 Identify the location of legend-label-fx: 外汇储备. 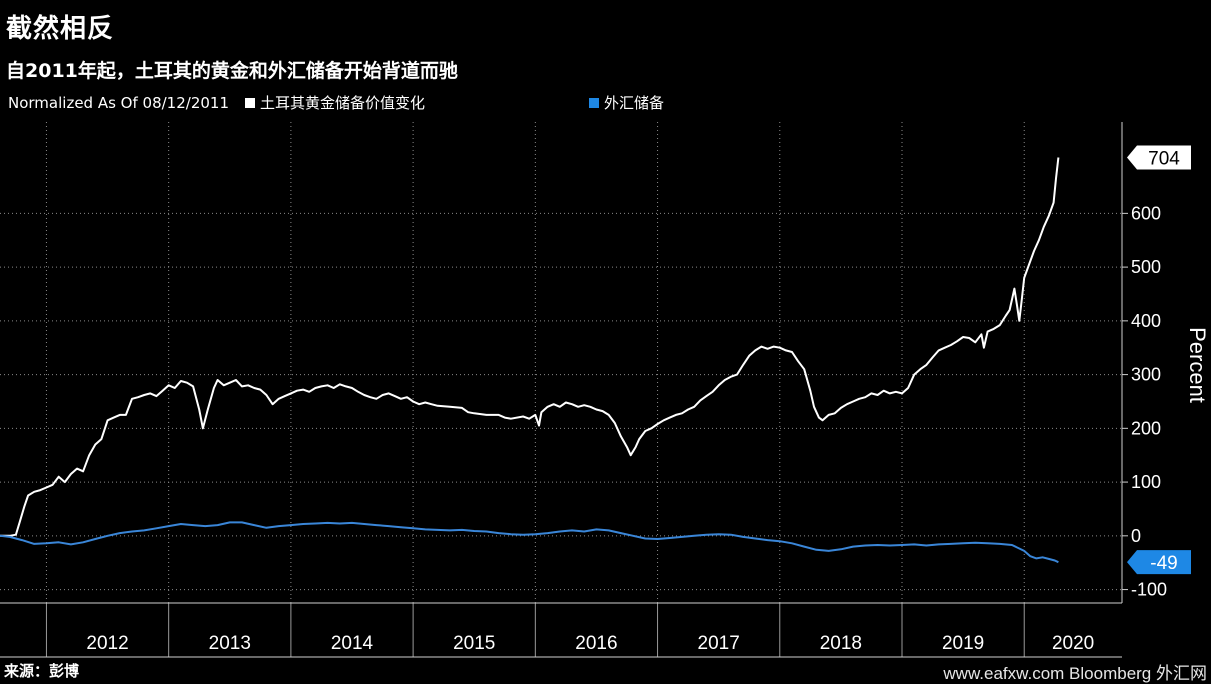
(634, 103).